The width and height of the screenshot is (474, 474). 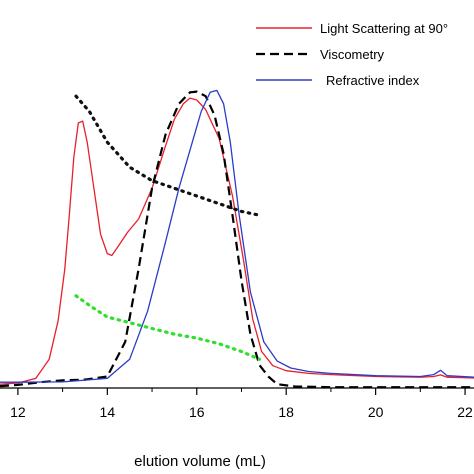 I want to click on legend-label-refractive-index: Refractive index, so click(x=373, y=80).